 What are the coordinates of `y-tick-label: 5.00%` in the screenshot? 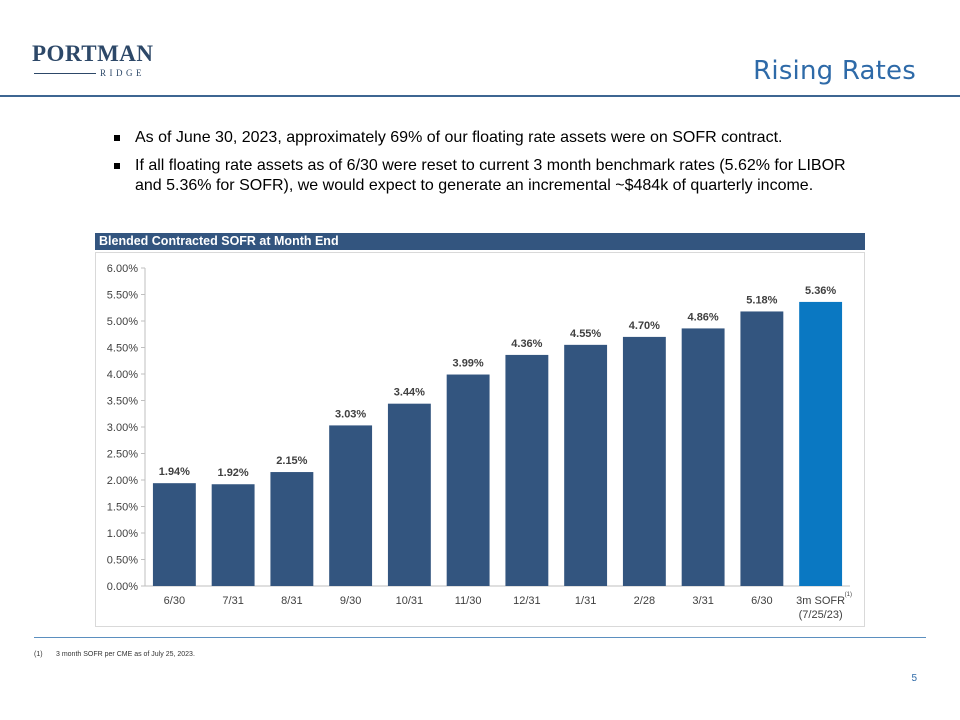 It's located at (122, 322).